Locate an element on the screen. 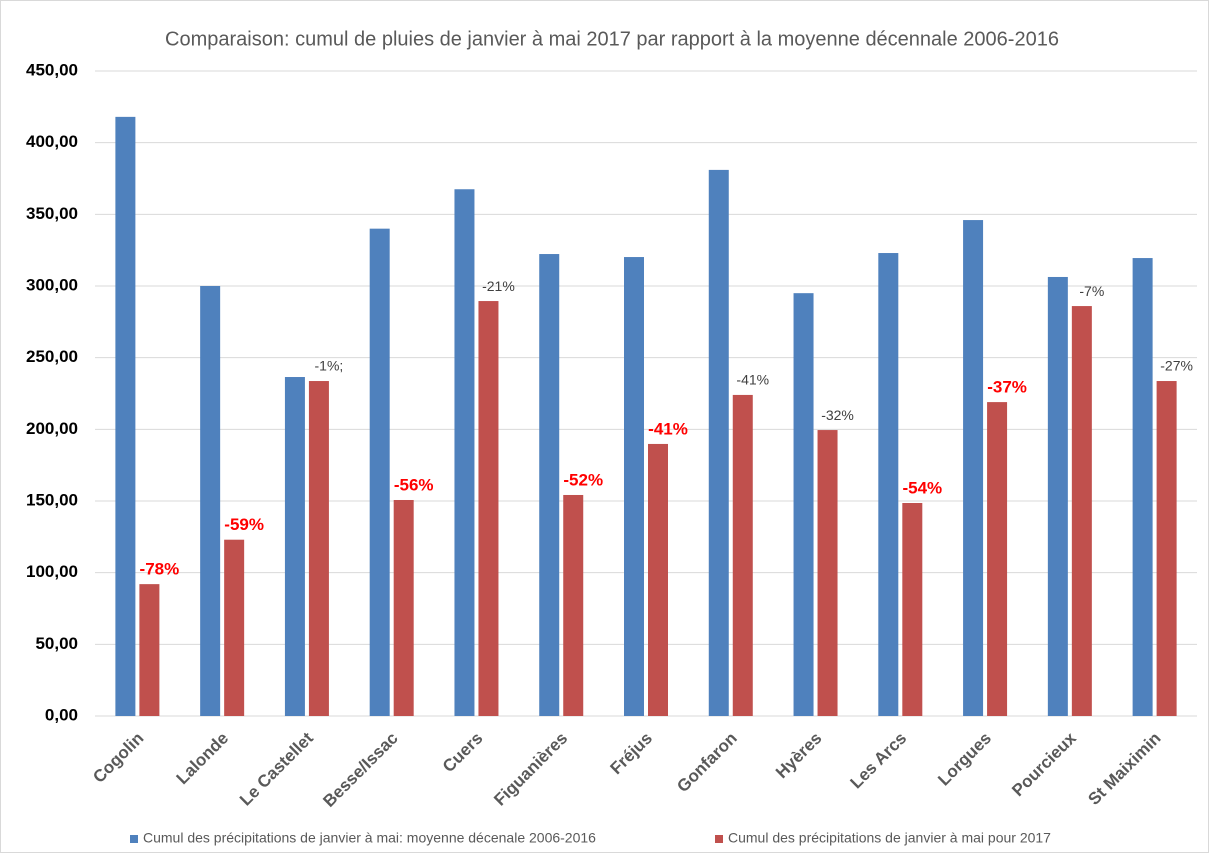 The height and width of the screenshot is (853, 1209). annotation: -78% is located at coordinates (160, 569).